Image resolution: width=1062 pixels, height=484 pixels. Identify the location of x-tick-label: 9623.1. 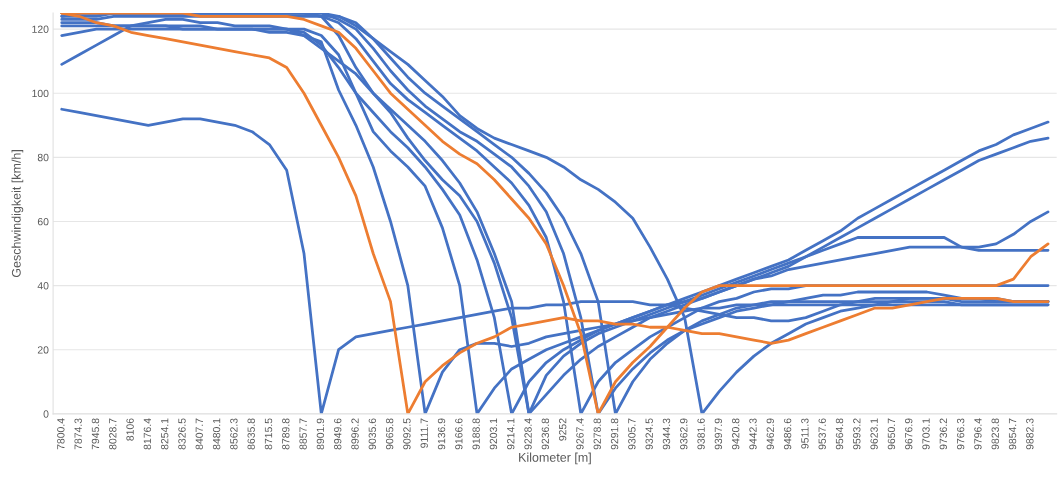
(874, 434).